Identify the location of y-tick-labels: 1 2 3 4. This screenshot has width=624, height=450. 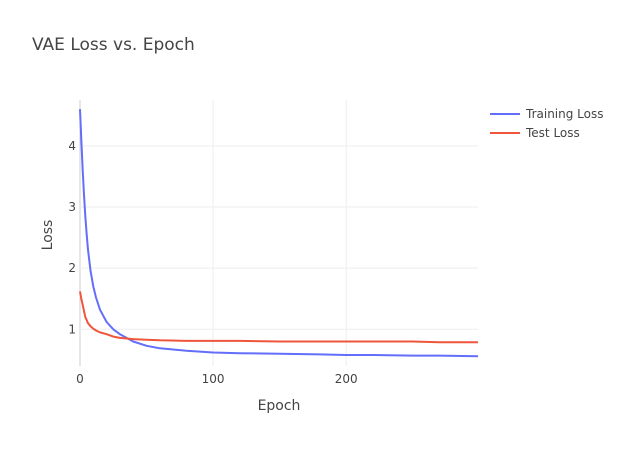
(72, 237).